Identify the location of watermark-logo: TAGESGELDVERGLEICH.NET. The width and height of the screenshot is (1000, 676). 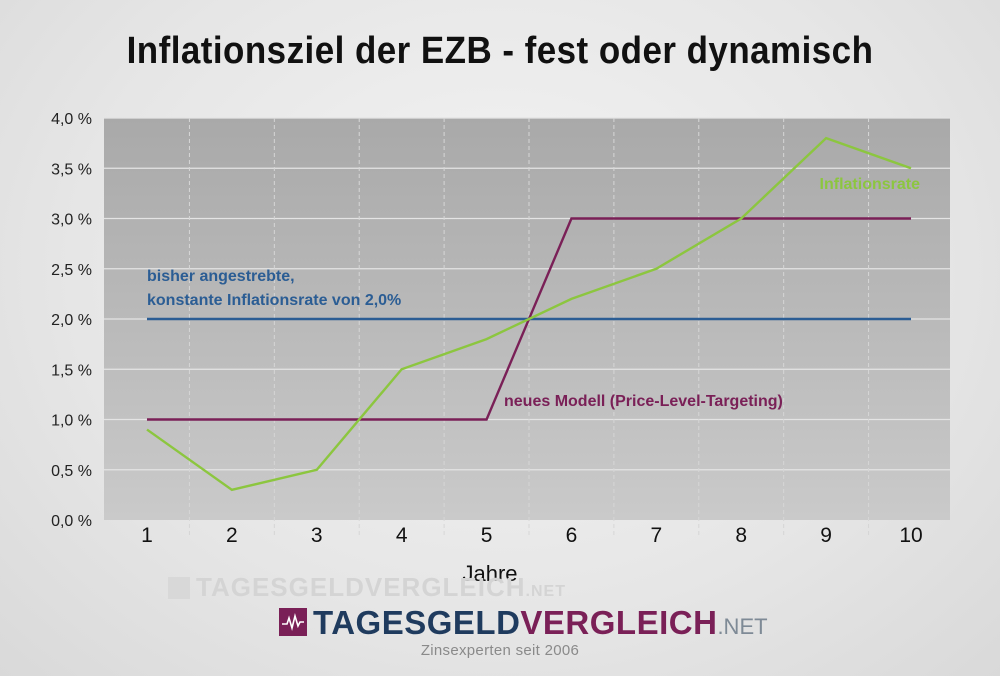
(367, 587).